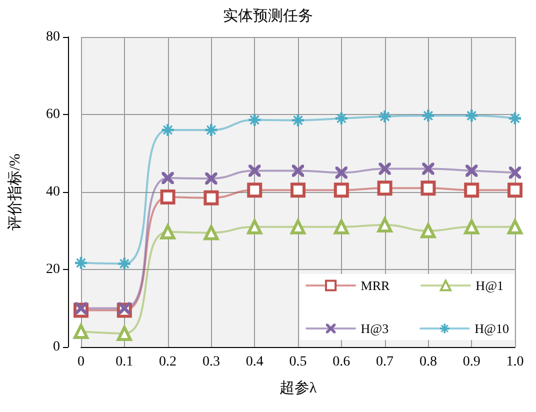 The width and height of the screenshot is (536, 412). Describe the element at coordinates (375, 285) in the screenshot. I see `legend-label: MRR` at that location.